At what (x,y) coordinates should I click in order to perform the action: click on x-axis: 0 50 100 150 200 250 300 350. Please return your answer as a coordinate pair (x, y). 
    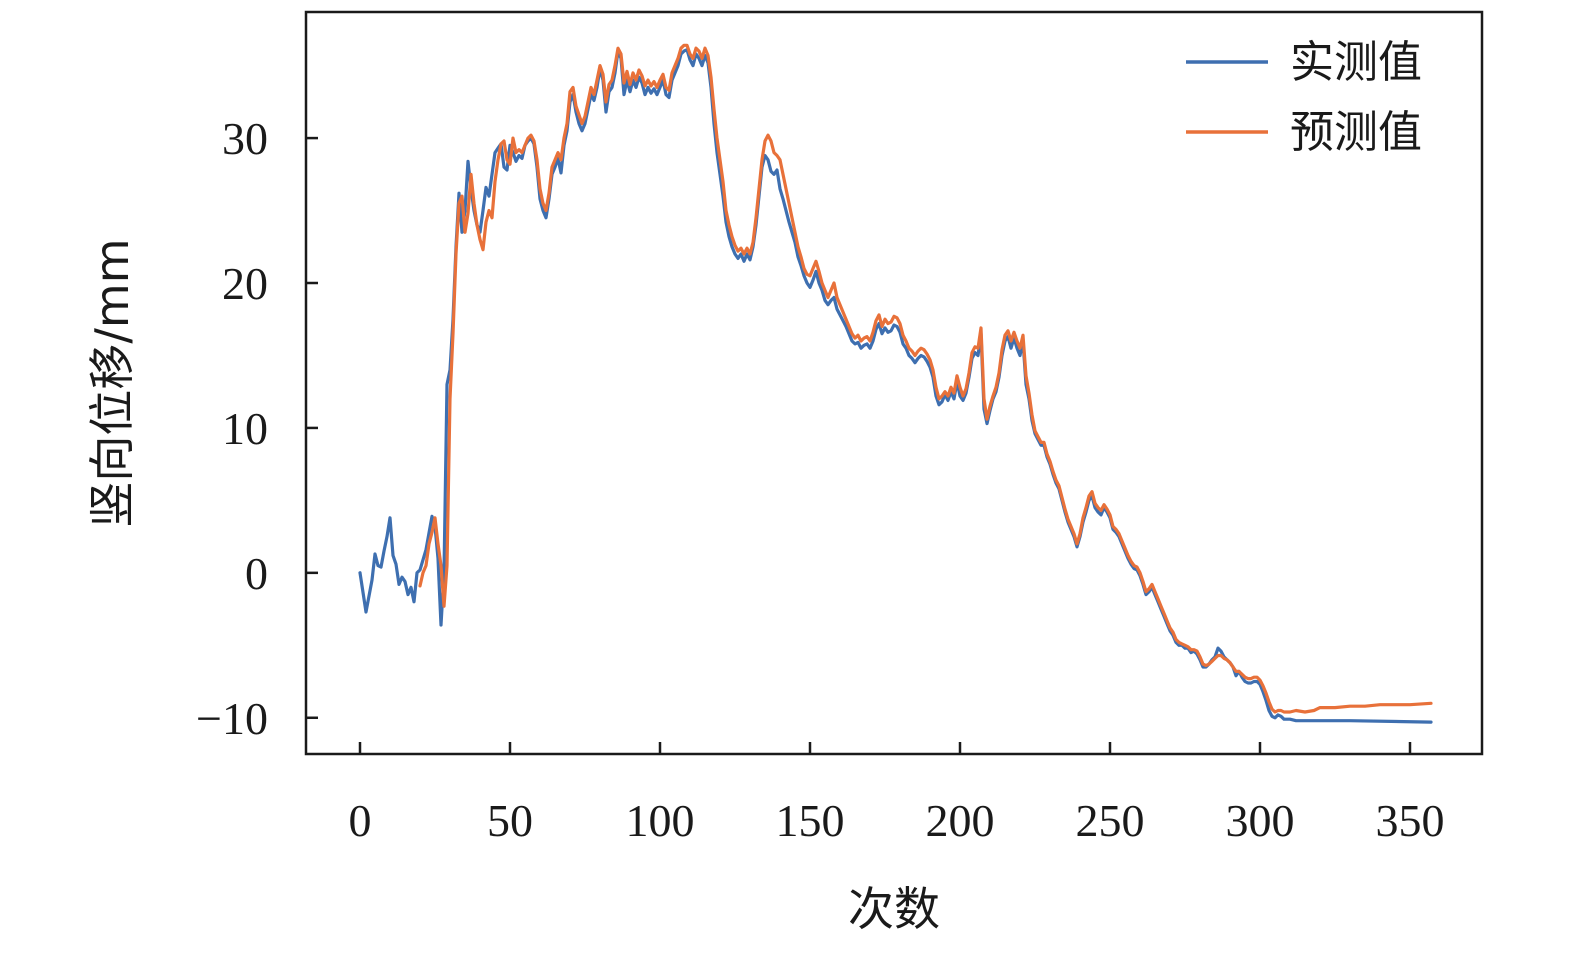
    Looking at the image, I should click on (897, 794).